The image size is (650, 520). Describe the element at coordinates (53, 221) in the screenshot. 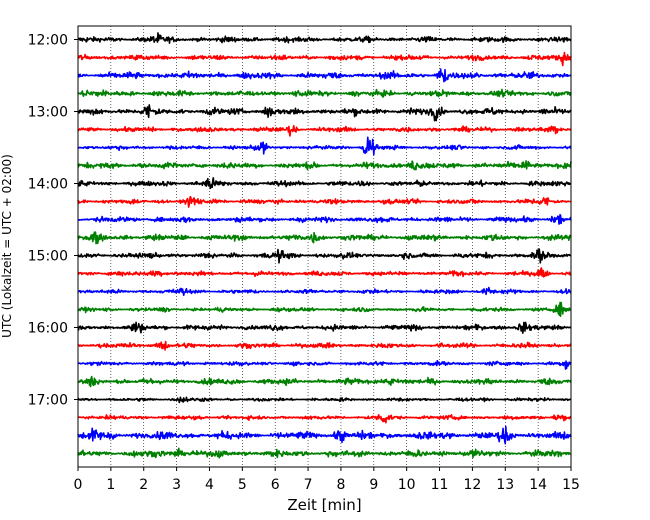

I see `y-axis-ticks: 12:00 13:00 14:00 15:00 16:00 17:00` at that location.